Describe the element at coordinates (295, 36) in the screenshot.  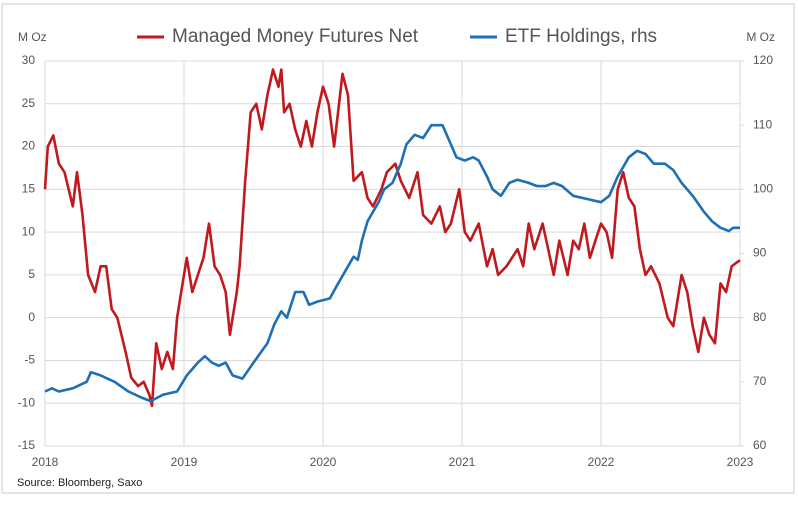
I see `legend-label: Managed Money Futures Net` at that location.